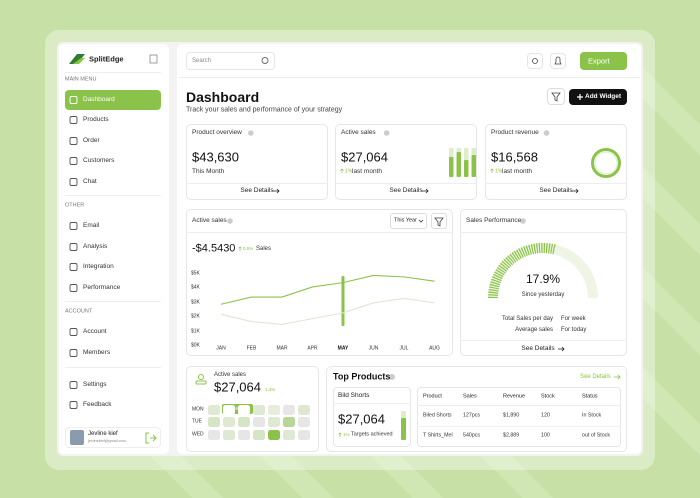  I want to click on filter-button, so click(556, 96).